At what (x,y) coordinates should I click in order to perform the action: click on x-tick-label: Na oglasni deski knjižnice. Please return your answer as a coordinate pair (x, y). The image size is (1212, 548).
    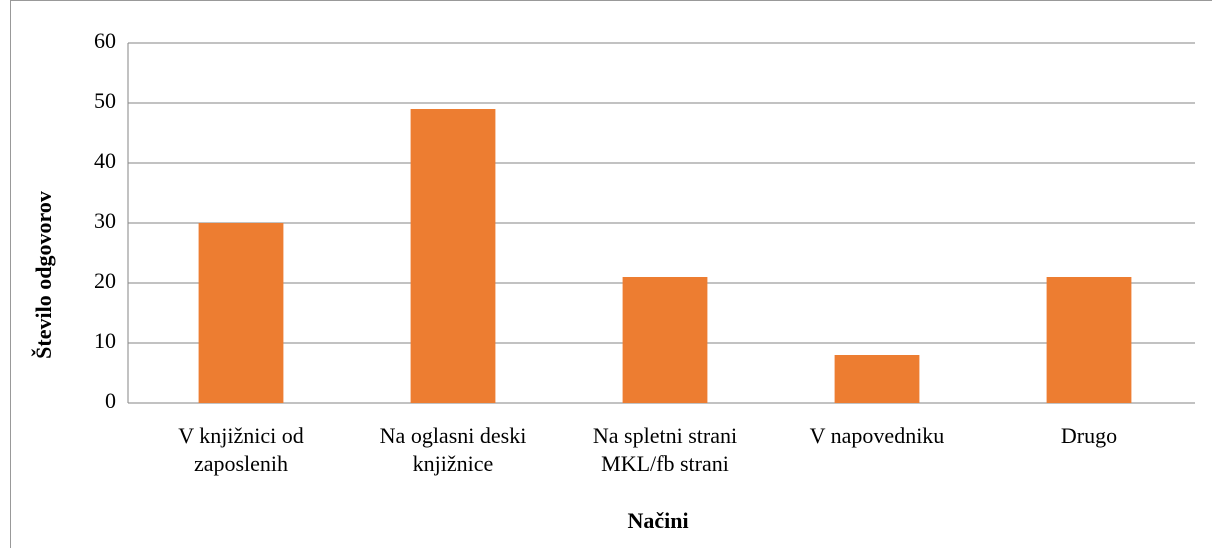
    Looking at the image, I should click on (453, 449).